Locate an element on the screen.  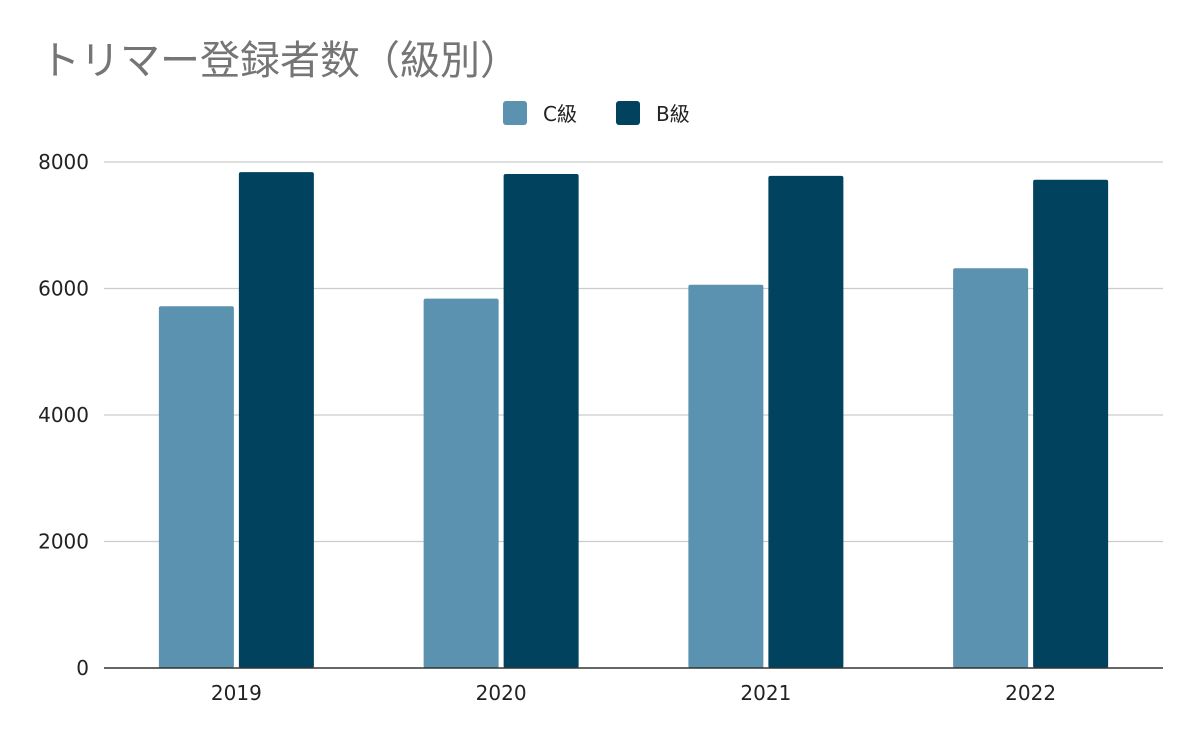
x-tick-label: 2021 is located at coordinates (765, 693).